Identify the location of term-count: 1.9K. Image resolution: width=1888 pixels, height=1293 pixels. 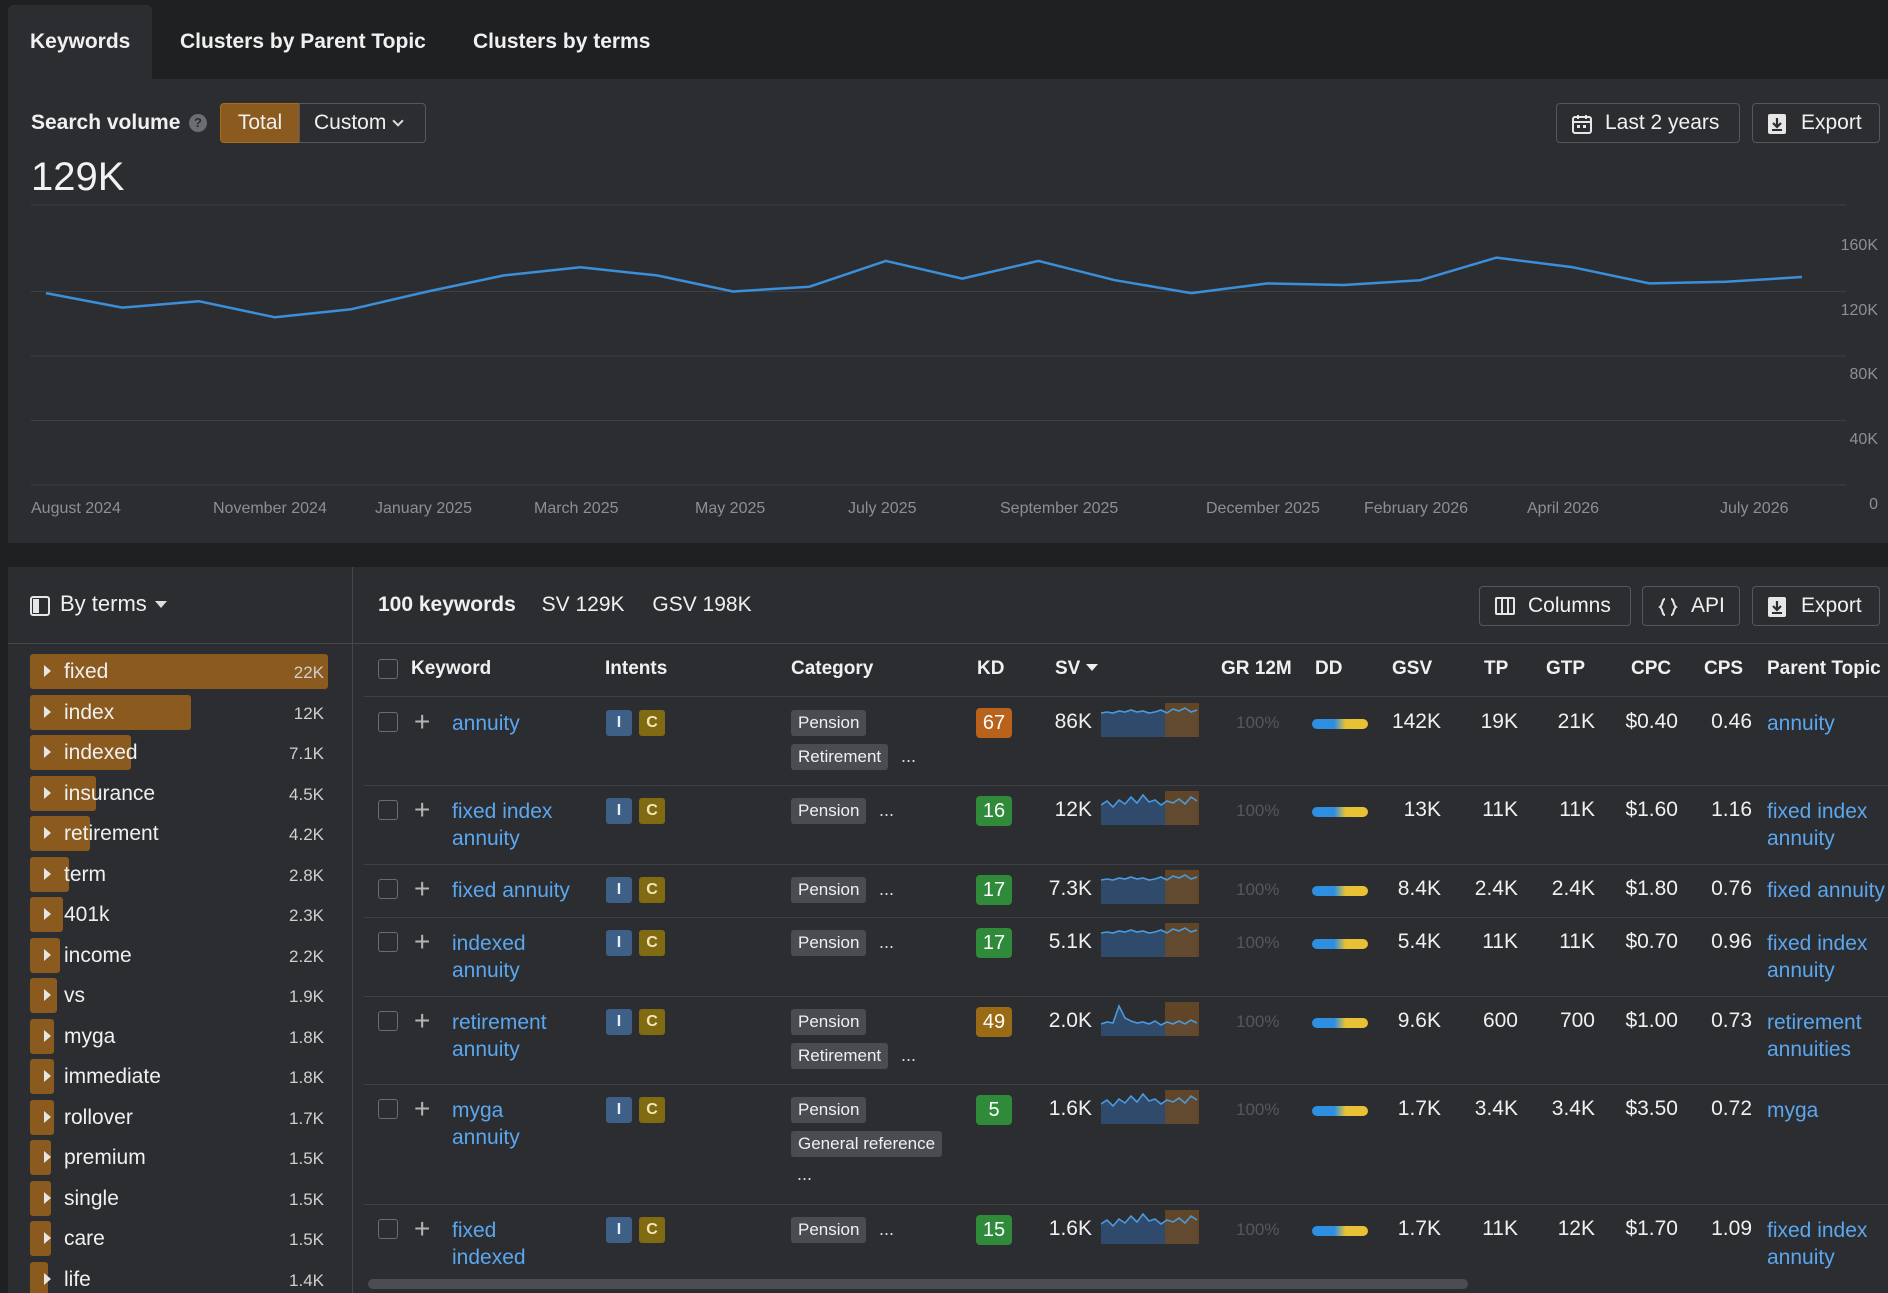
(306, 996).